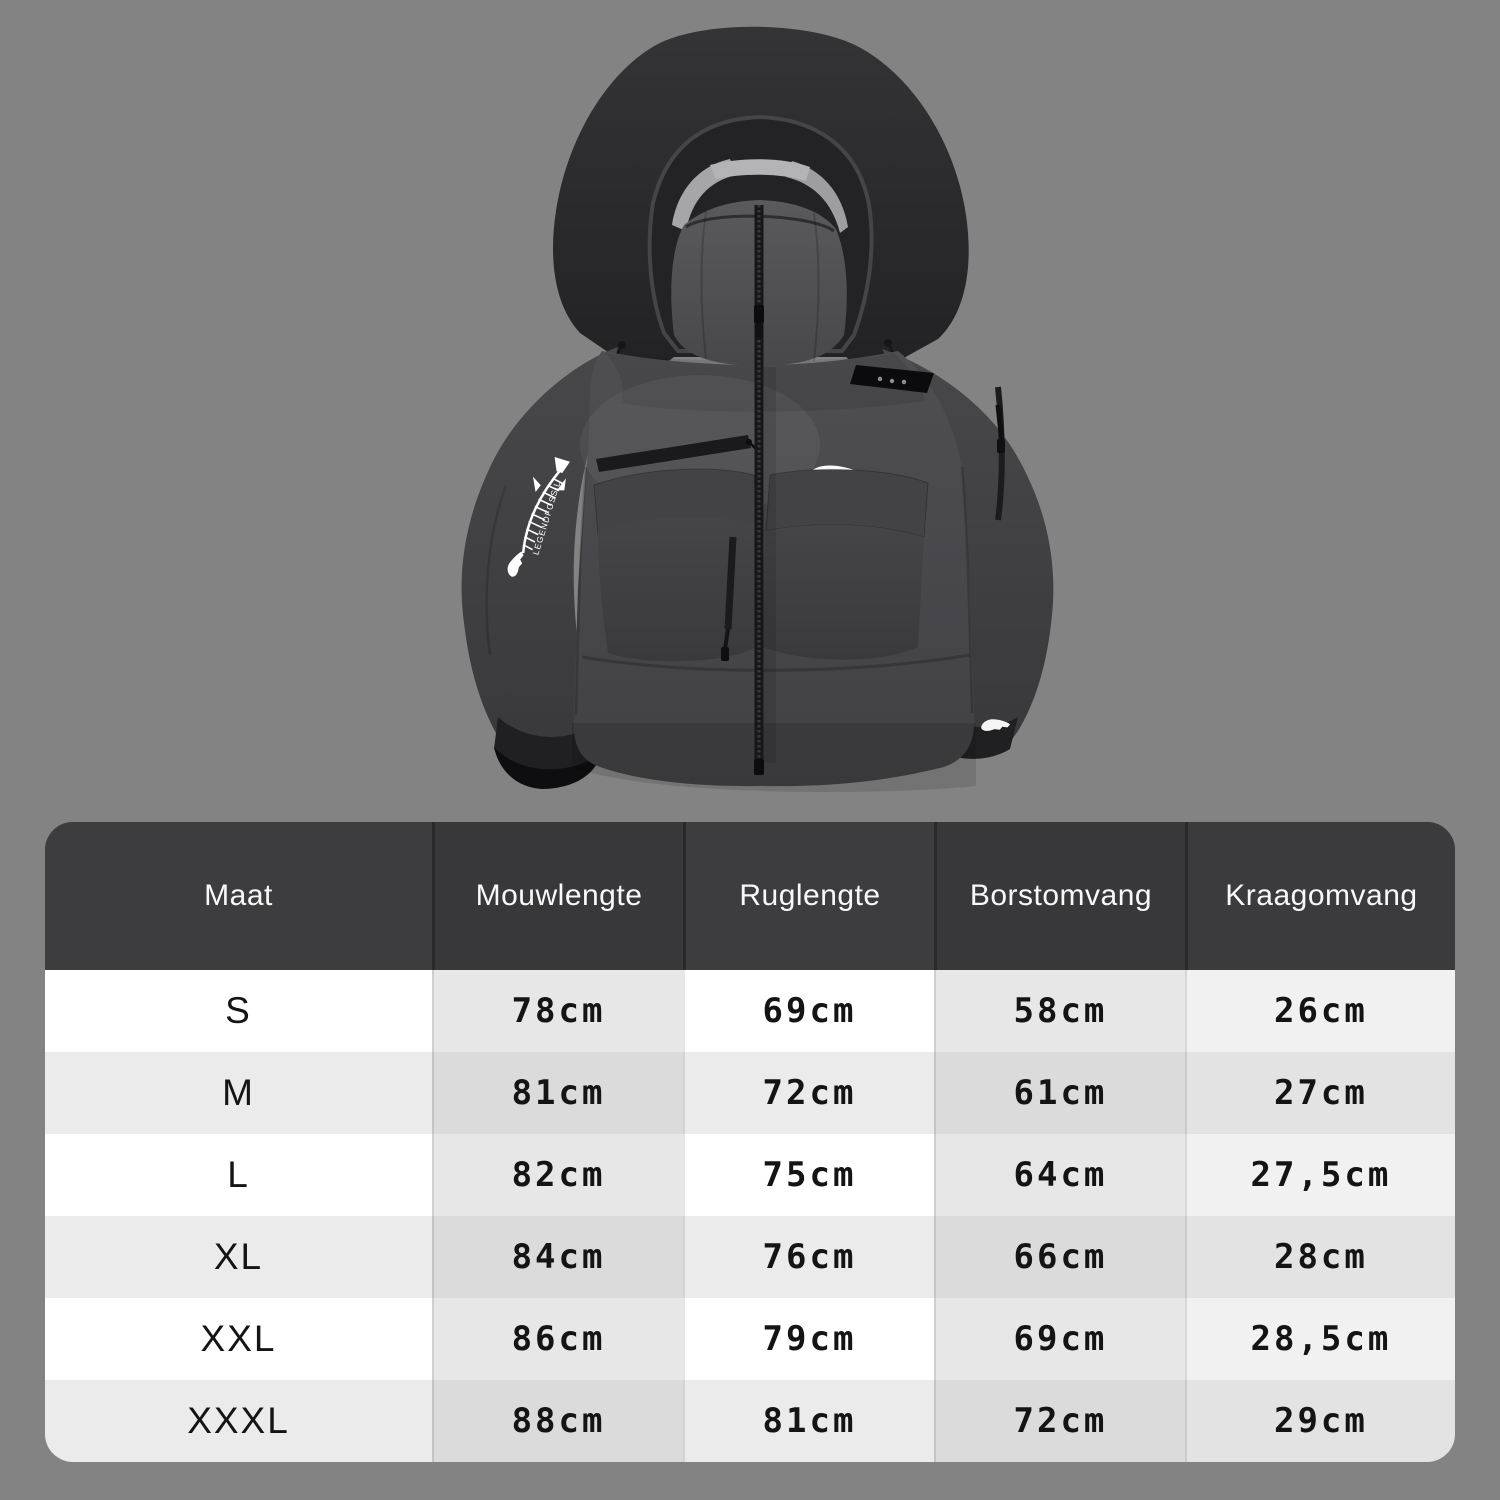 This screenshot has height=1500, width=1500. Describe the element at coordinates (673, 453) in the screenshot. I see `chest-zipper` at that location.